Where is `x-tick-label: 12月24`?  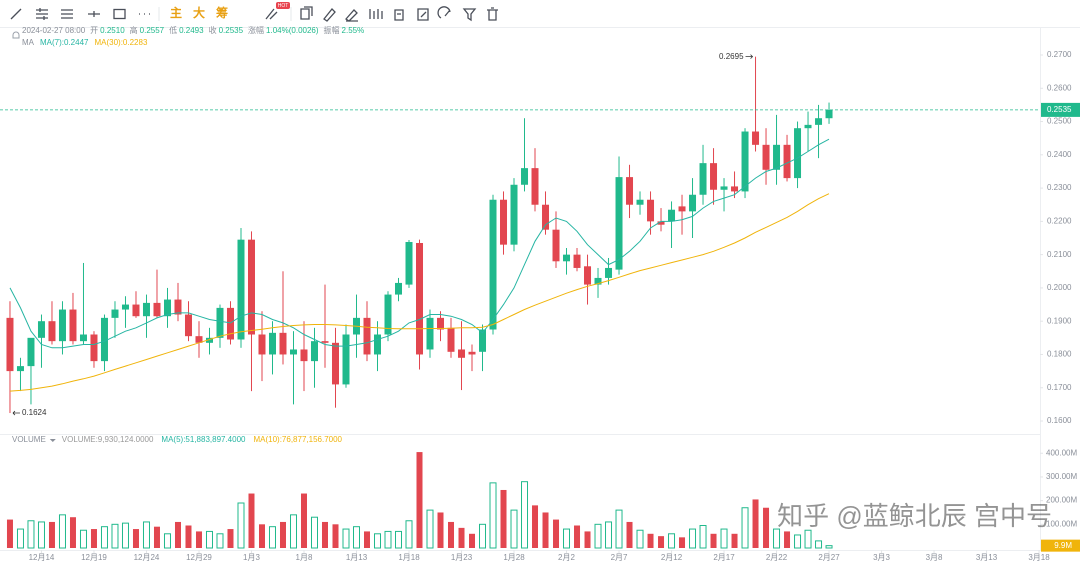
x-tick-label: 12月24 is located at coordinates (147, 557).